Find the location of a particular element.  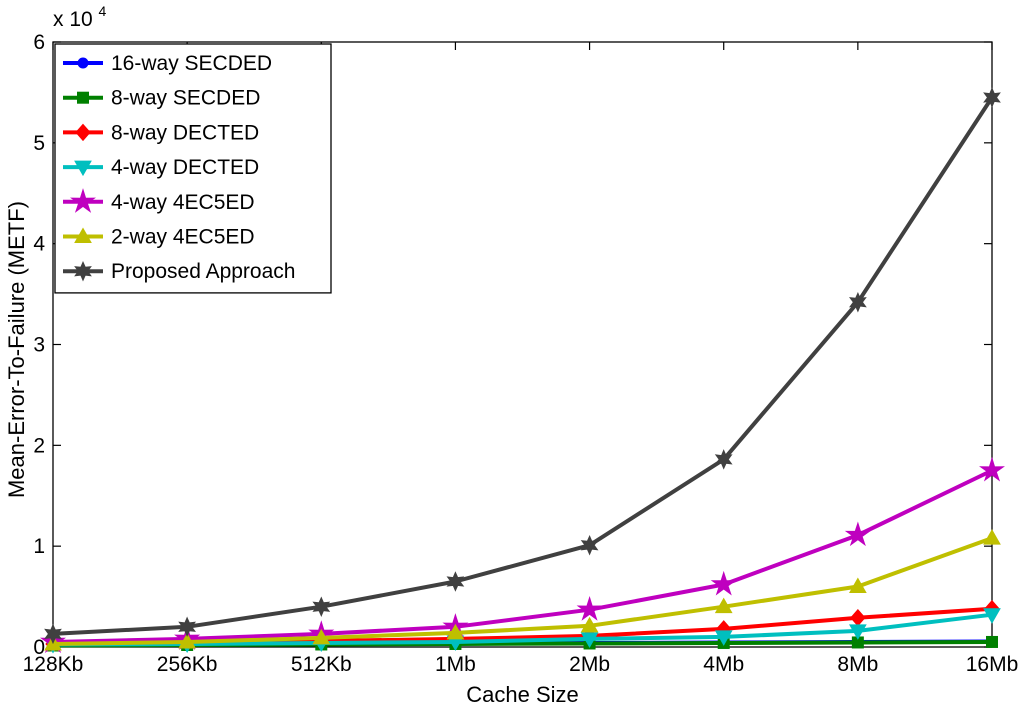

legend-entry: 8-way DECTED is located at coordinates (161, 132).